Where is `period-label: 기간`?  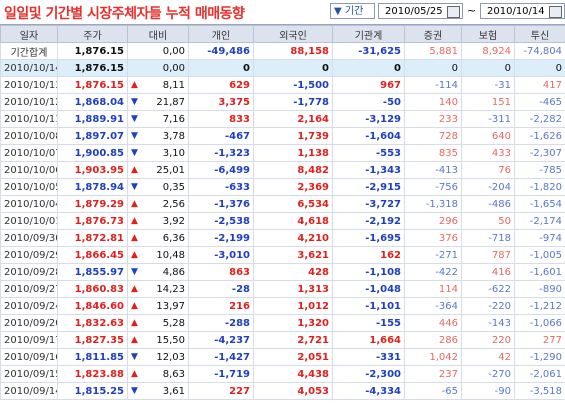 period-label: 기간 is located at coordinates (354, 11).